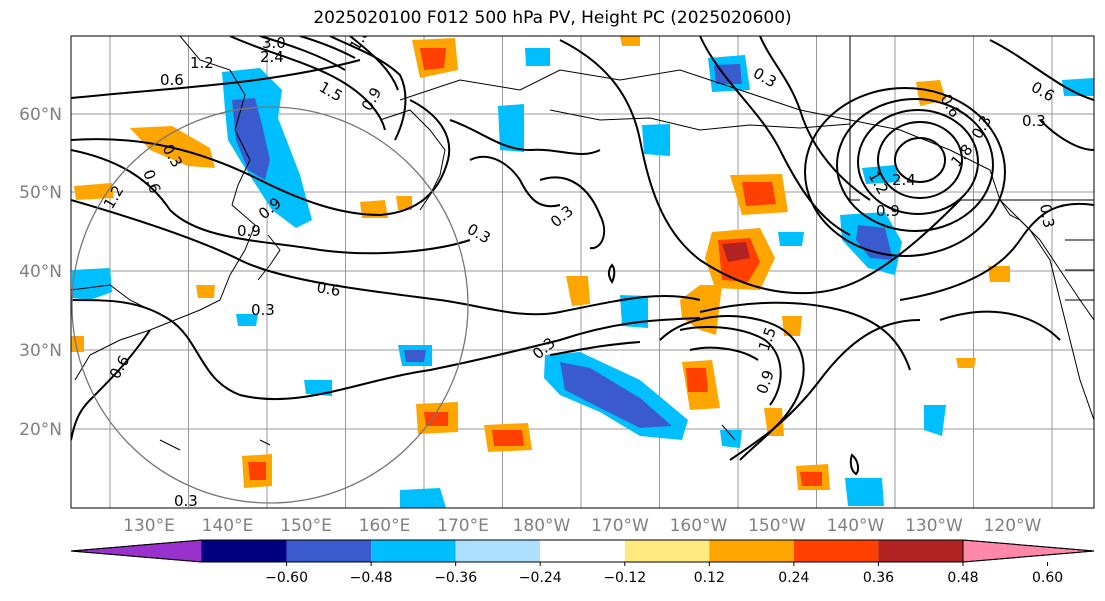 The height and width of the screenshot is (601, 1105). Describe the element at coordinates (455, 578) in the screenshot. I see `colorbar-label: −0.36` at that location.